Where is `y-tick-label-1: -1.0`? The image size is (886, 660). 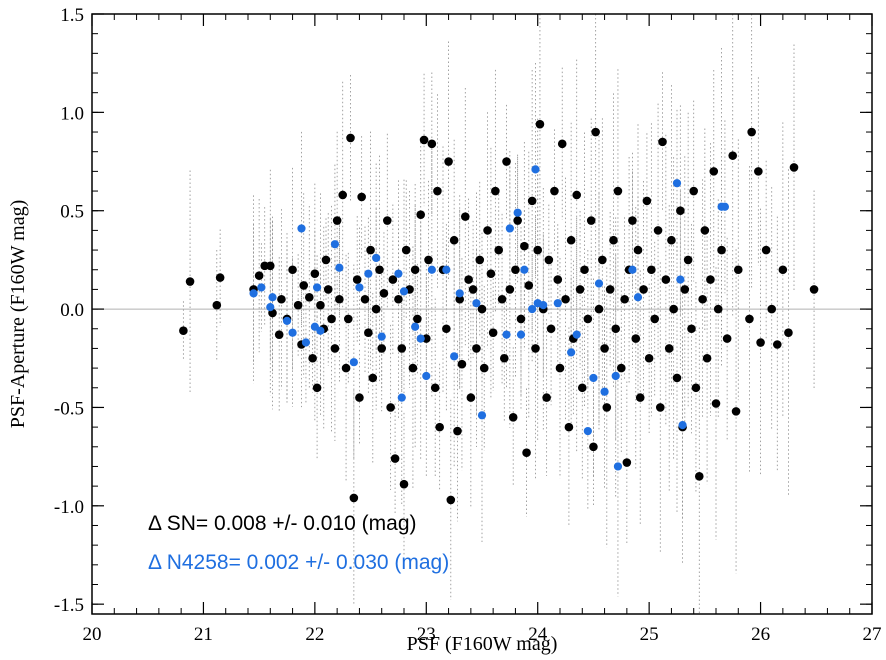
y-tick-label-1: -1.0 is located at coordinates (69, 507).